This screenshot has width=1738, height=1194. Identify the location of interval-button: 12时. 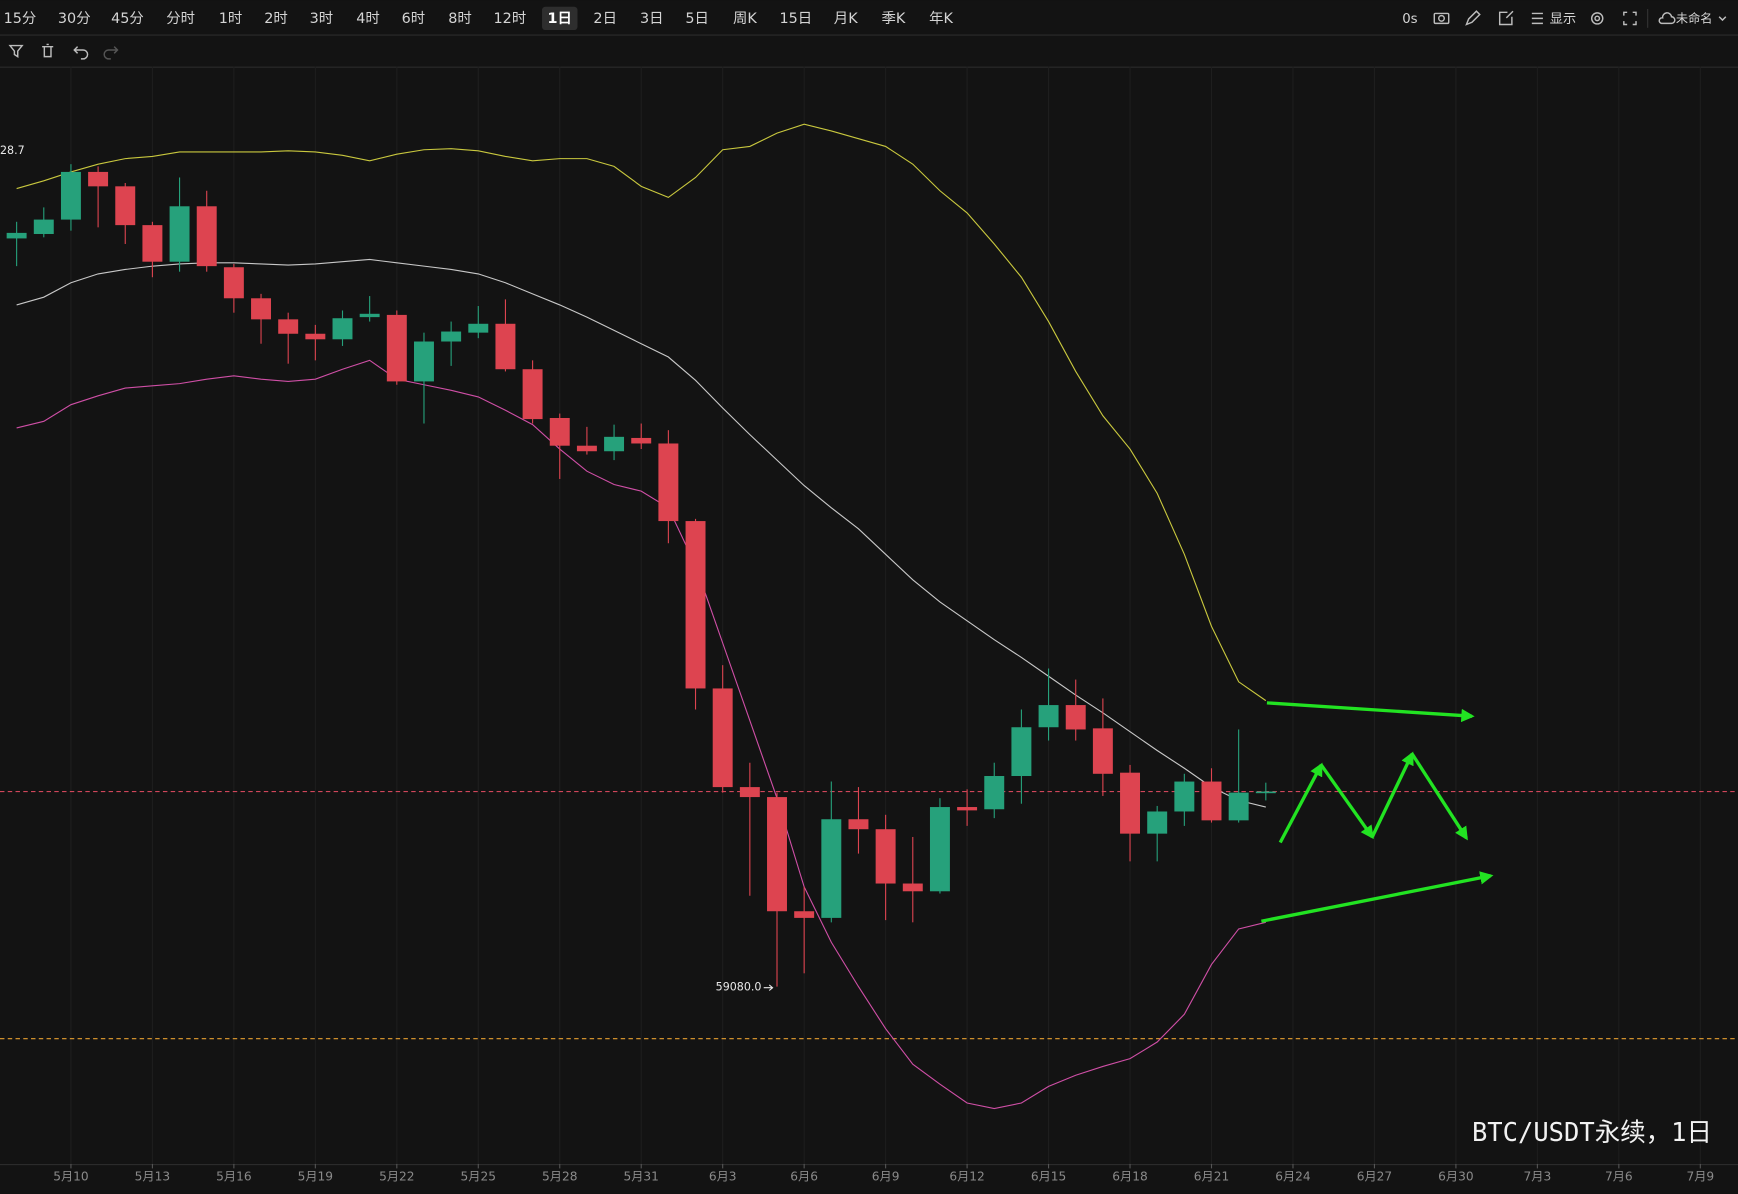
(510, 18).